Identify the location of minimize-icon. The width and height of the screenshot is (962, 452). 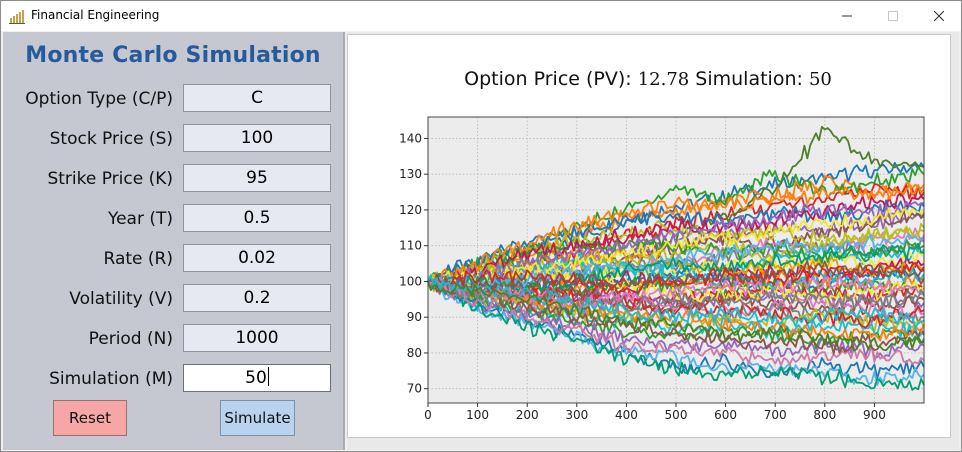
(847, 16).